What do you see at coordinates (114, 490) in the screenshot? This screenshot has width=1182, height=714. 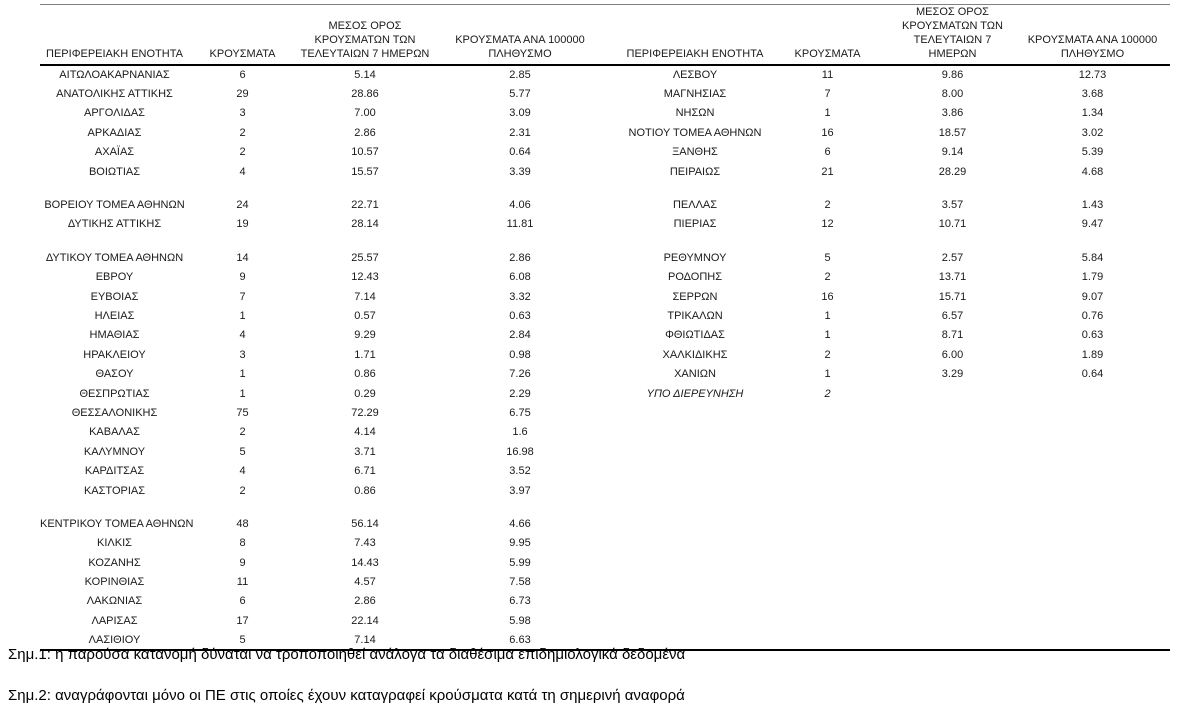 I see `cell-region-left: ΚΑΣΤΟΡΙΑΣ` at bounding box center [114, 490].